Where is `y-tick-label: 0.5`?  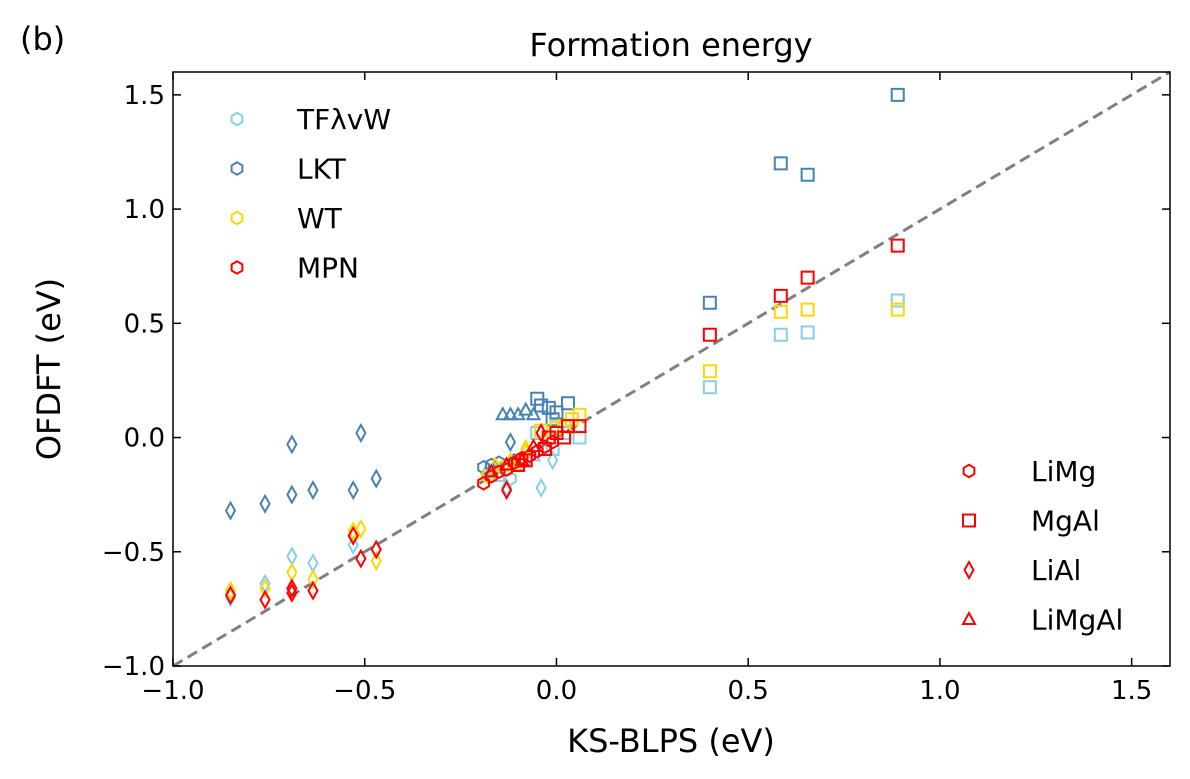
y-tick-label: 0.5 is located at coordinates (144, 324).